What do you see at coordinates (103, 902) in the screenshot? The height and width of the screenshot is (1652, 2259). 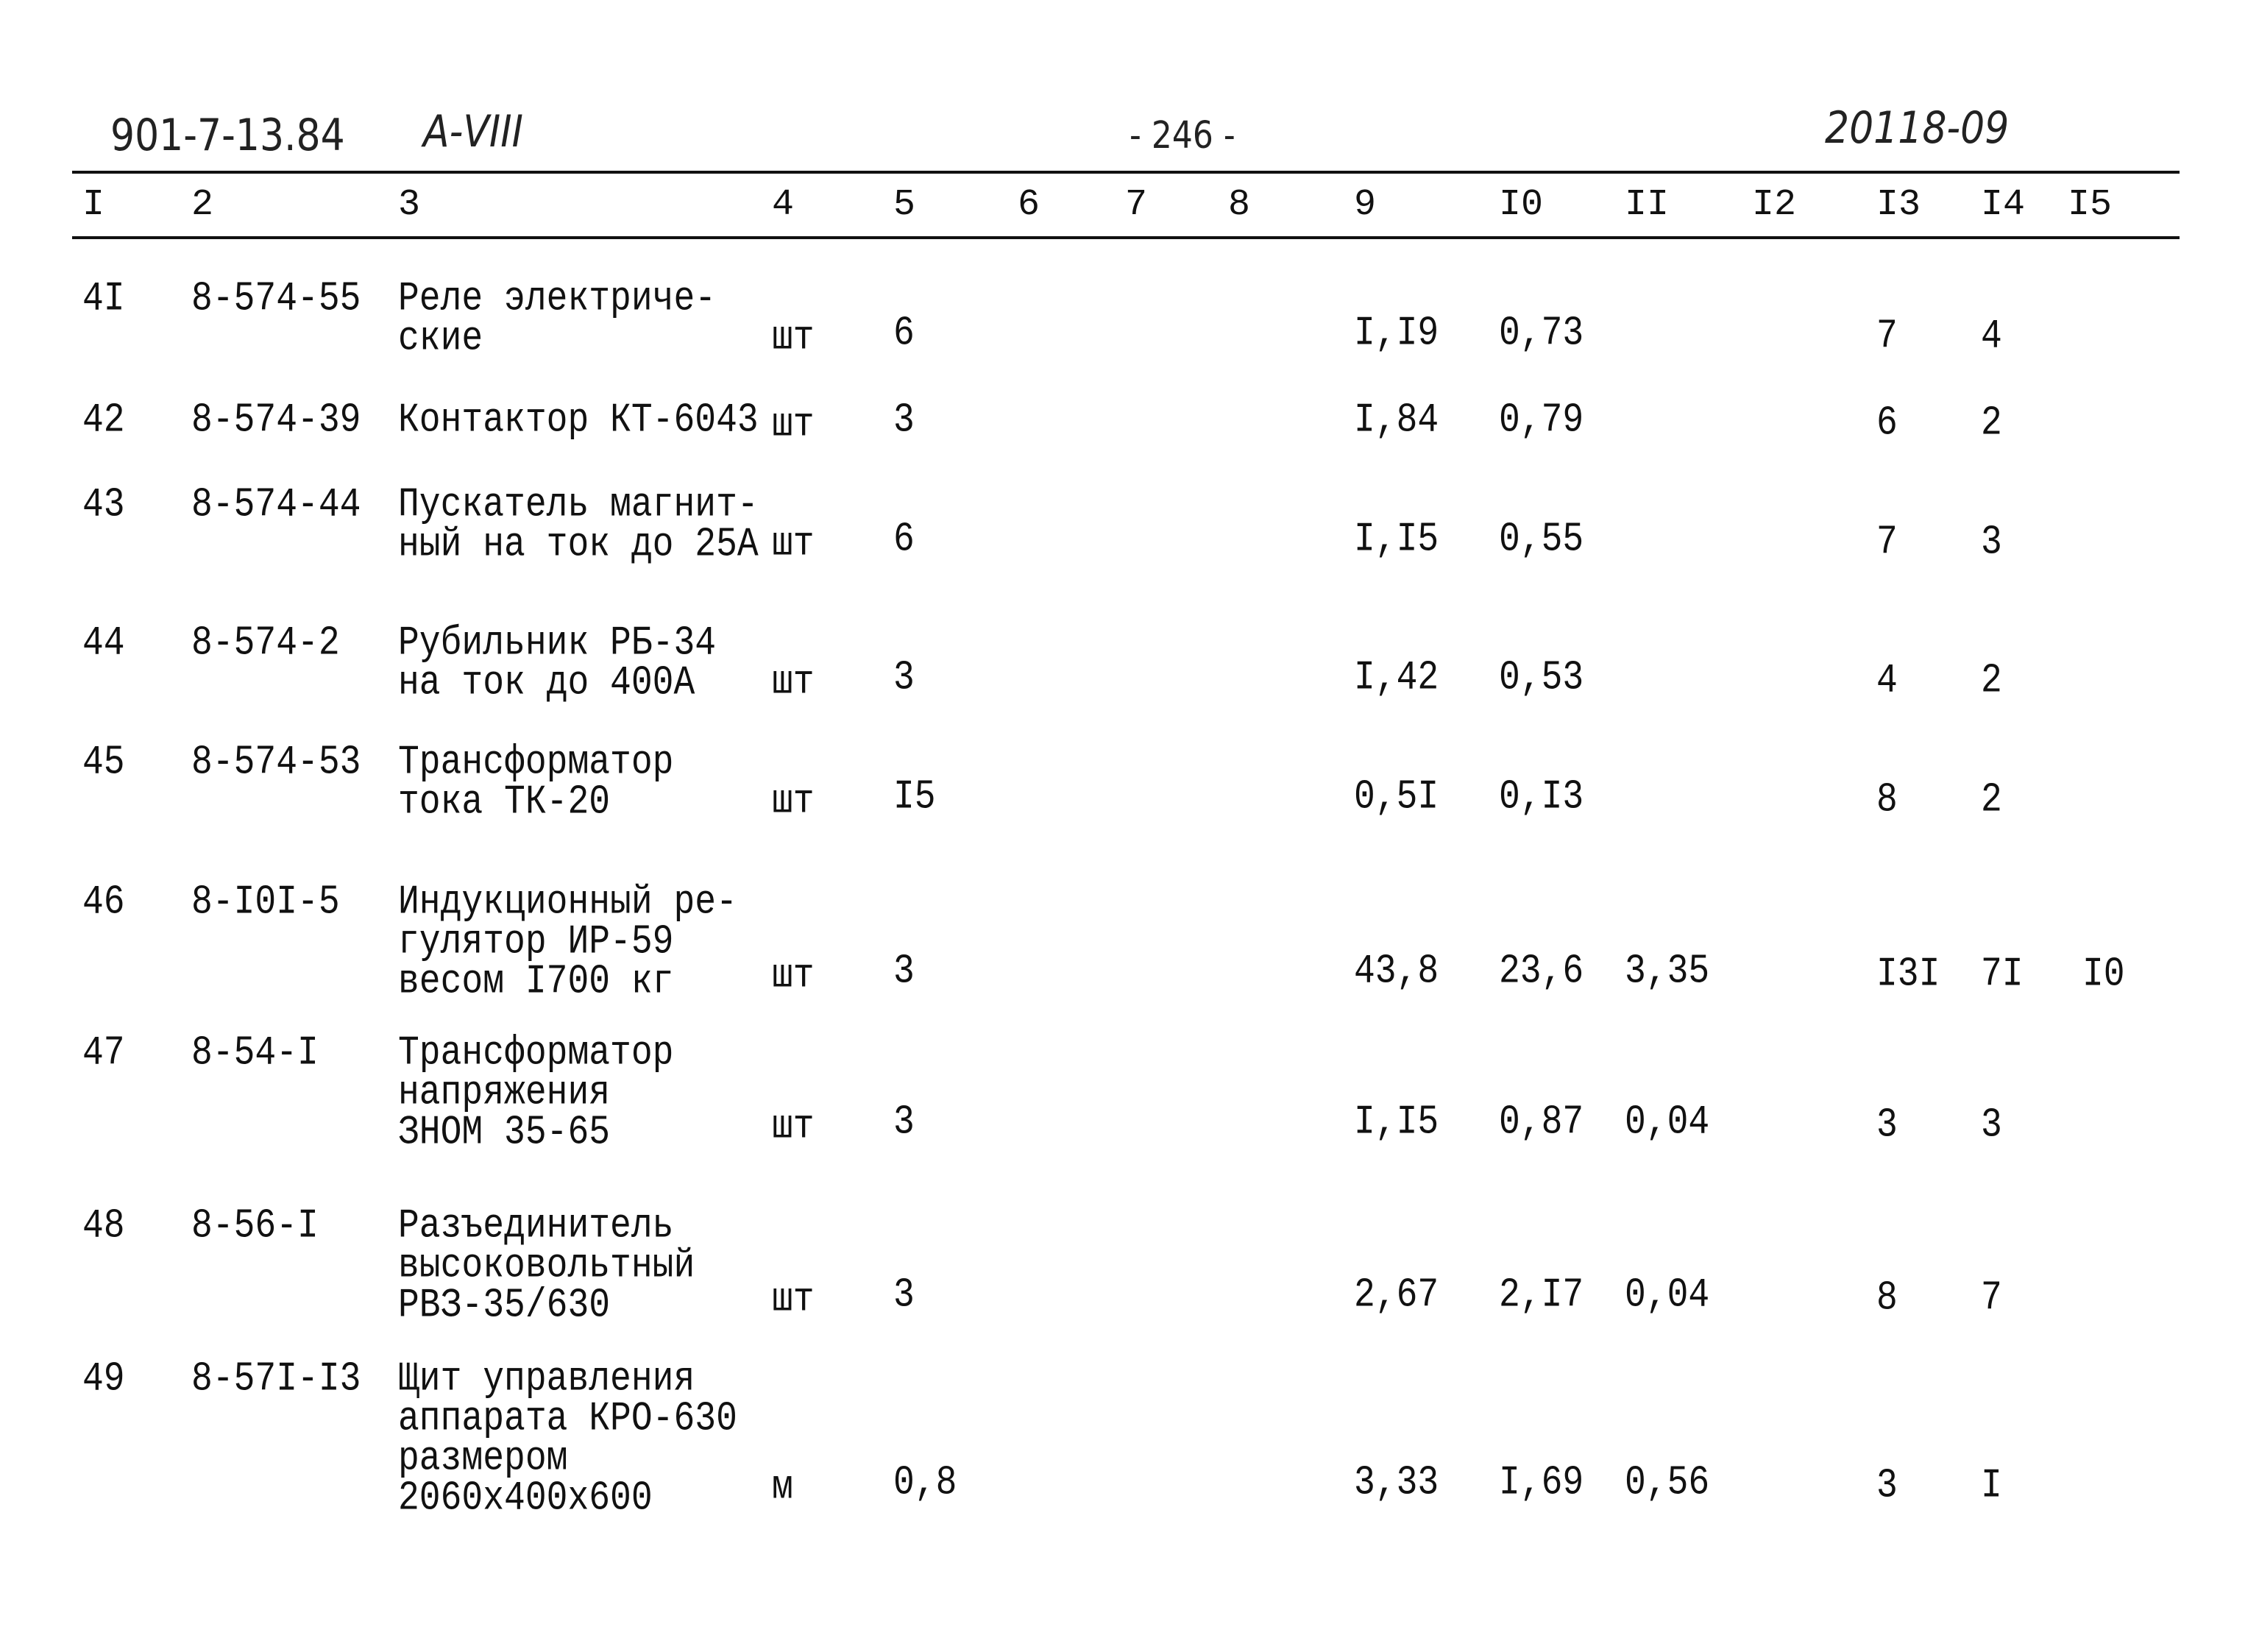 I see `row-number: 46` at bounding box center [103, 902].